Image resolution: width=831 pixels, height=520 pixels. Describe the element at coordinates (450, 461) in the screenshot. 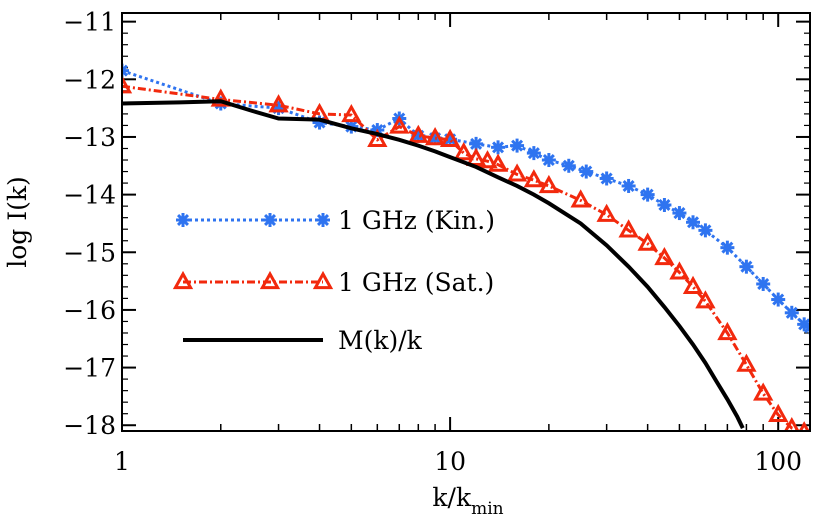

I see `x-tick-label: 10` at that location.